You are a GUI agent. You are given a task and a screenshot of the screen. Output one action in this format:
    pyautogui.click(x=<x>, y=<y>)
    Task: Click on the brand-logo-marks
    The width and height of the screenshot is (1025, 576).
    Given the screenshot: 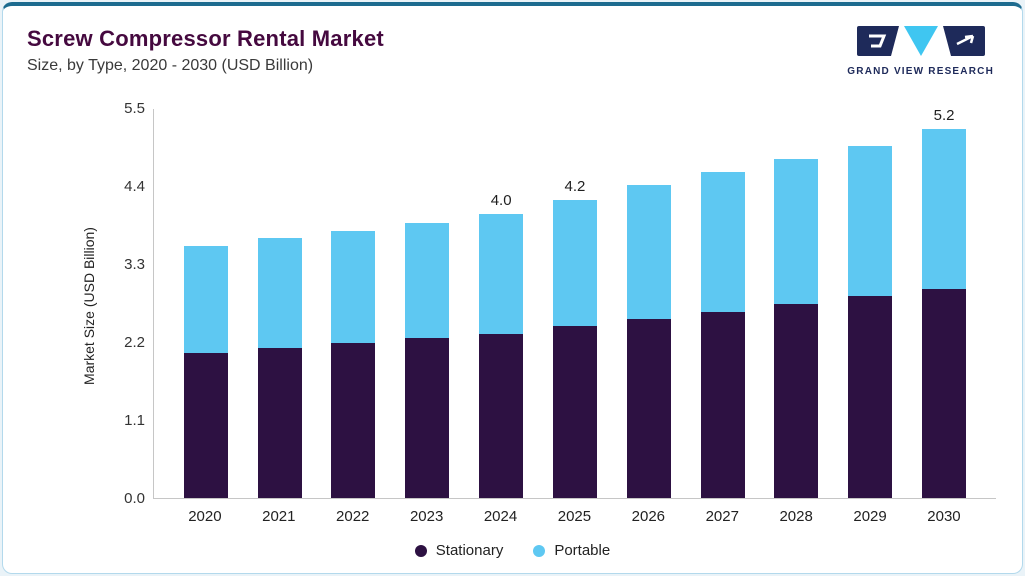 What is the action you would take?
    pyautogui.click(x=920, y=43)
    